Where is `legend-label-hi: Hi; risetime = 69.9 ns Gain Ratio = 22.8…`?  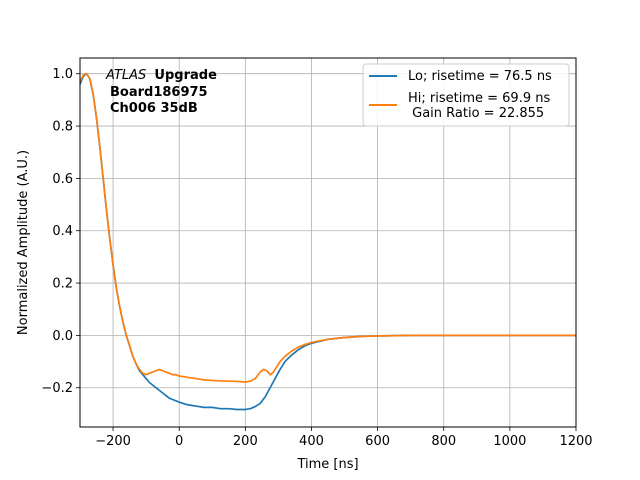
legend-label-hi: Hi; risetime = 69.9 ns Gain Ratio = 22.8… is located at coordinates (479, 106).